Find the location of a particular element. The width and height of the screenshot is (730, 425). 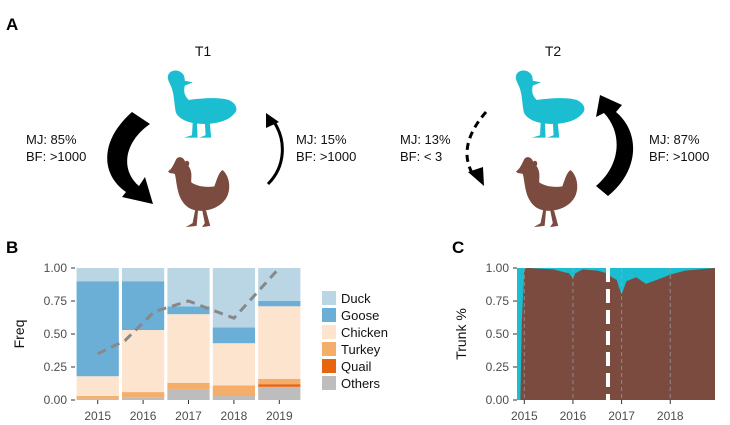

bar-2018-goose is located at coordinates (234, 335).